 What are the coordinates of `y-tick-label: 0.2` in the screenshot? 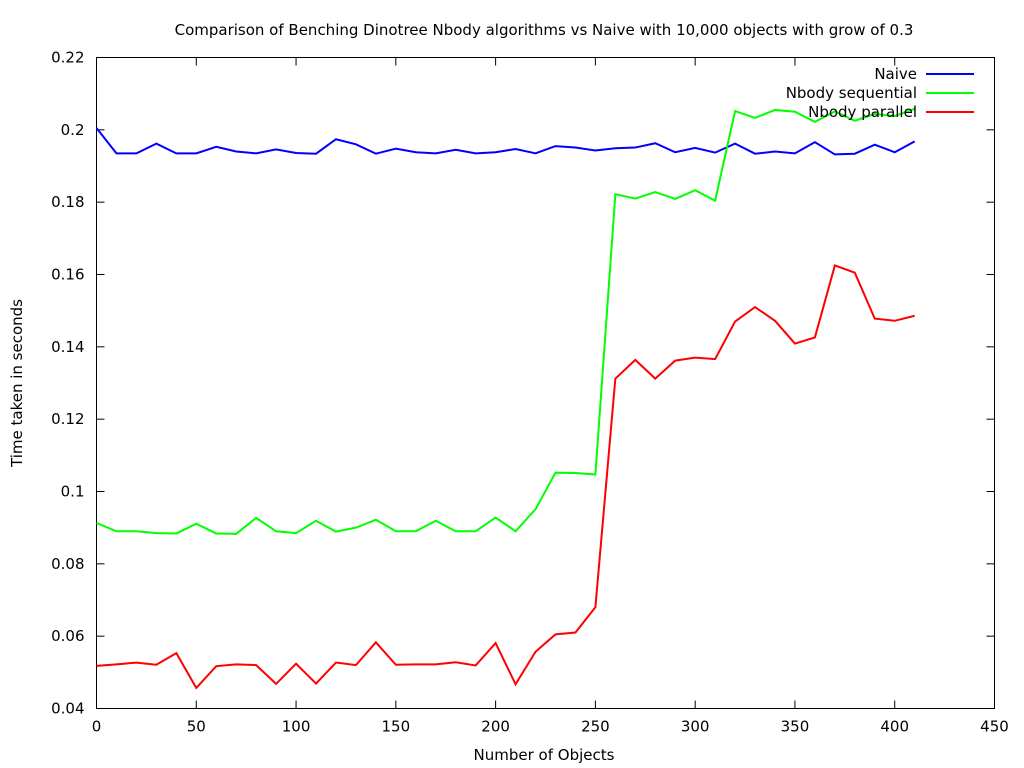 It's located at (73, 130).